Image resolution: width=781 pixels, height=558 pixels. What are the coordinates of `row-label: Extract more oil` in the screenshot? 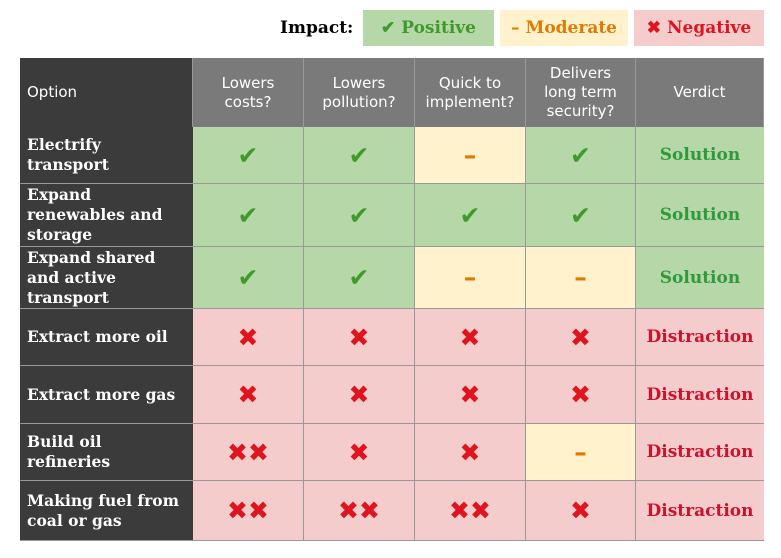 It's located at (106, 337).